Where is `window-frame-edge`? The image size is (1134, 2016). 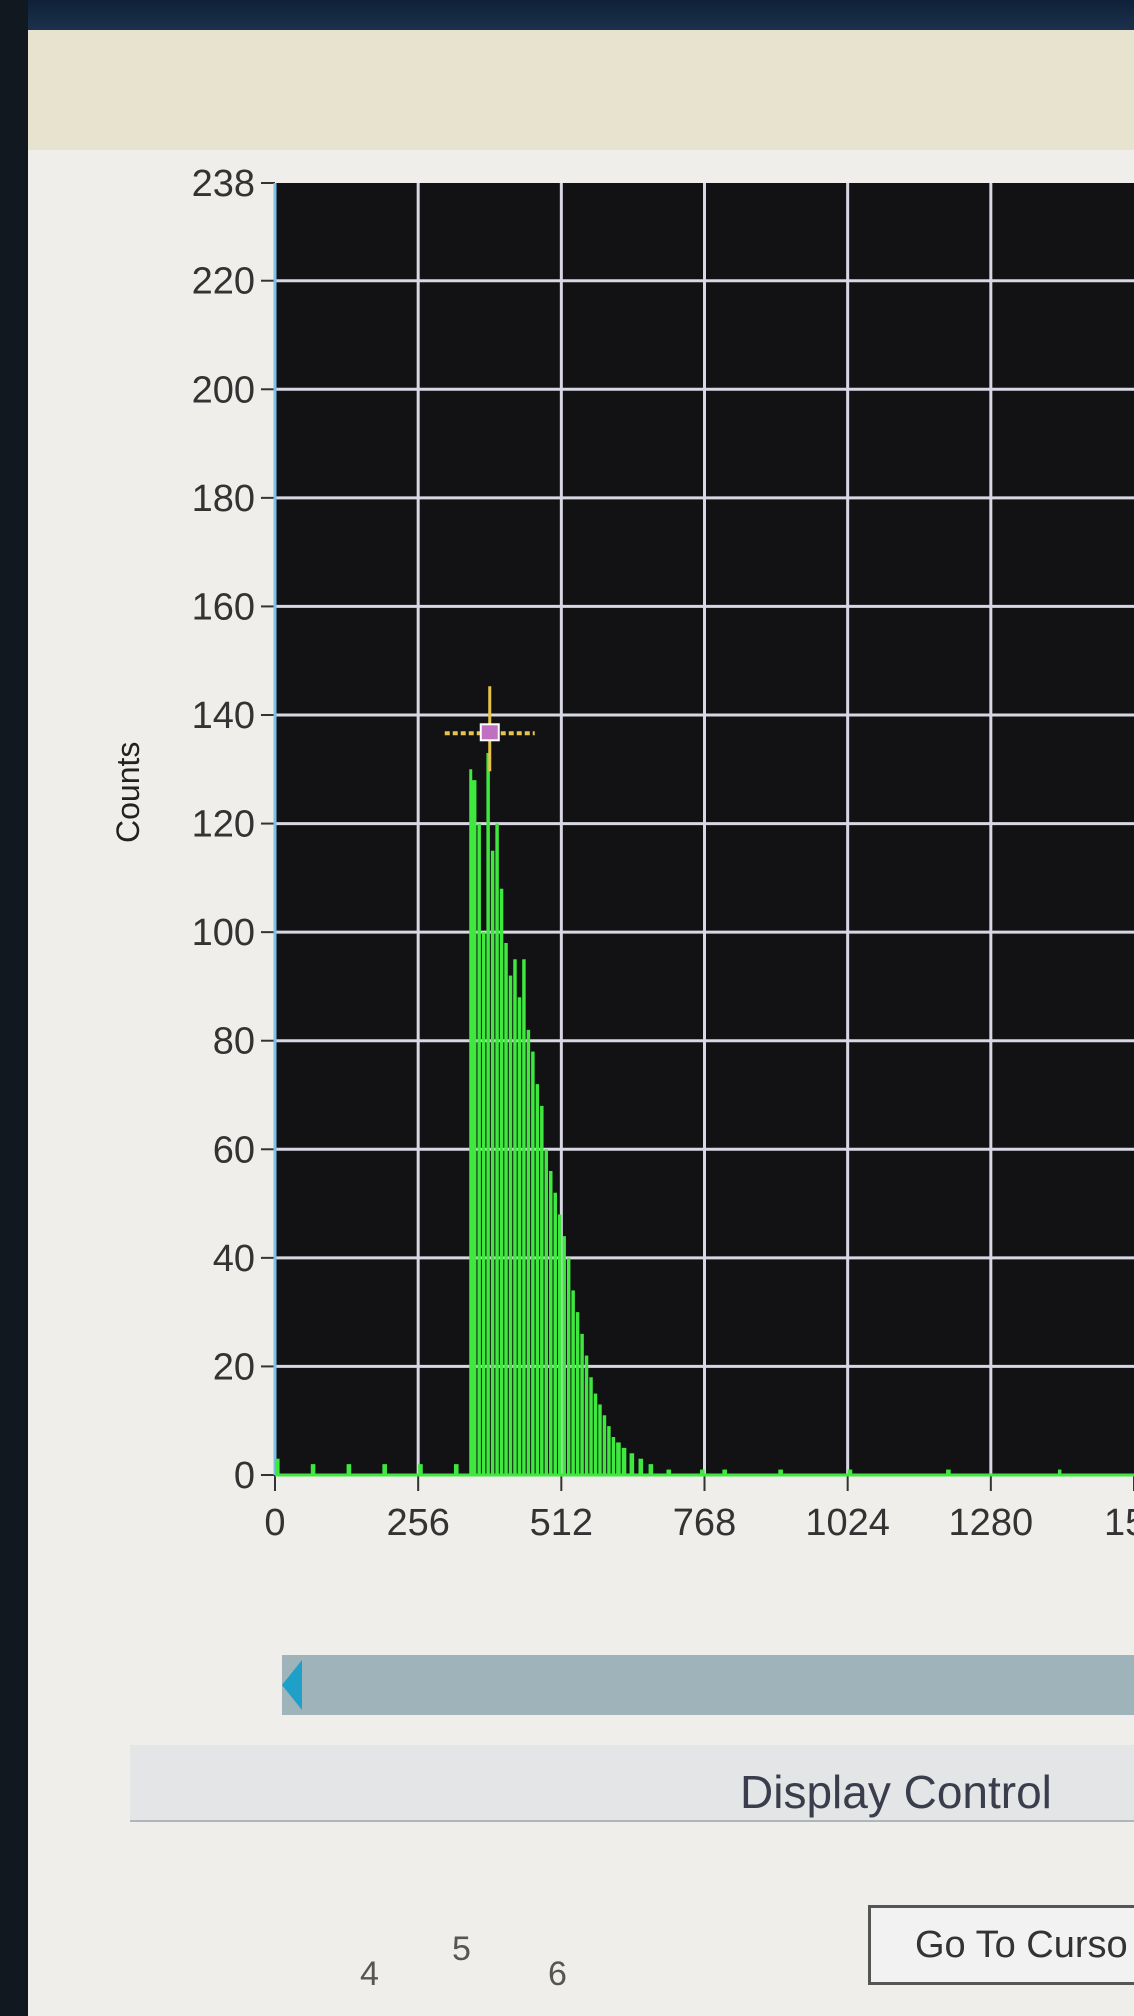 window-frame-edge is located at coordinates (14, 1008).